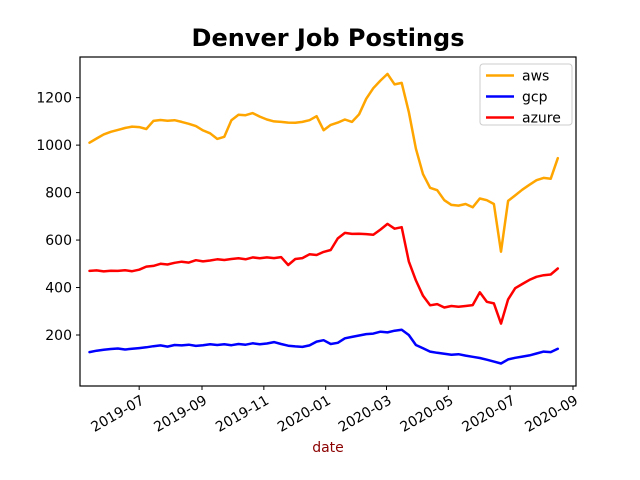 The height and width of the screenshot is (480, 640). Describe the element at coordinates (535, 77) in the screenshot. I see `legend-label-aws: aws` at that location.